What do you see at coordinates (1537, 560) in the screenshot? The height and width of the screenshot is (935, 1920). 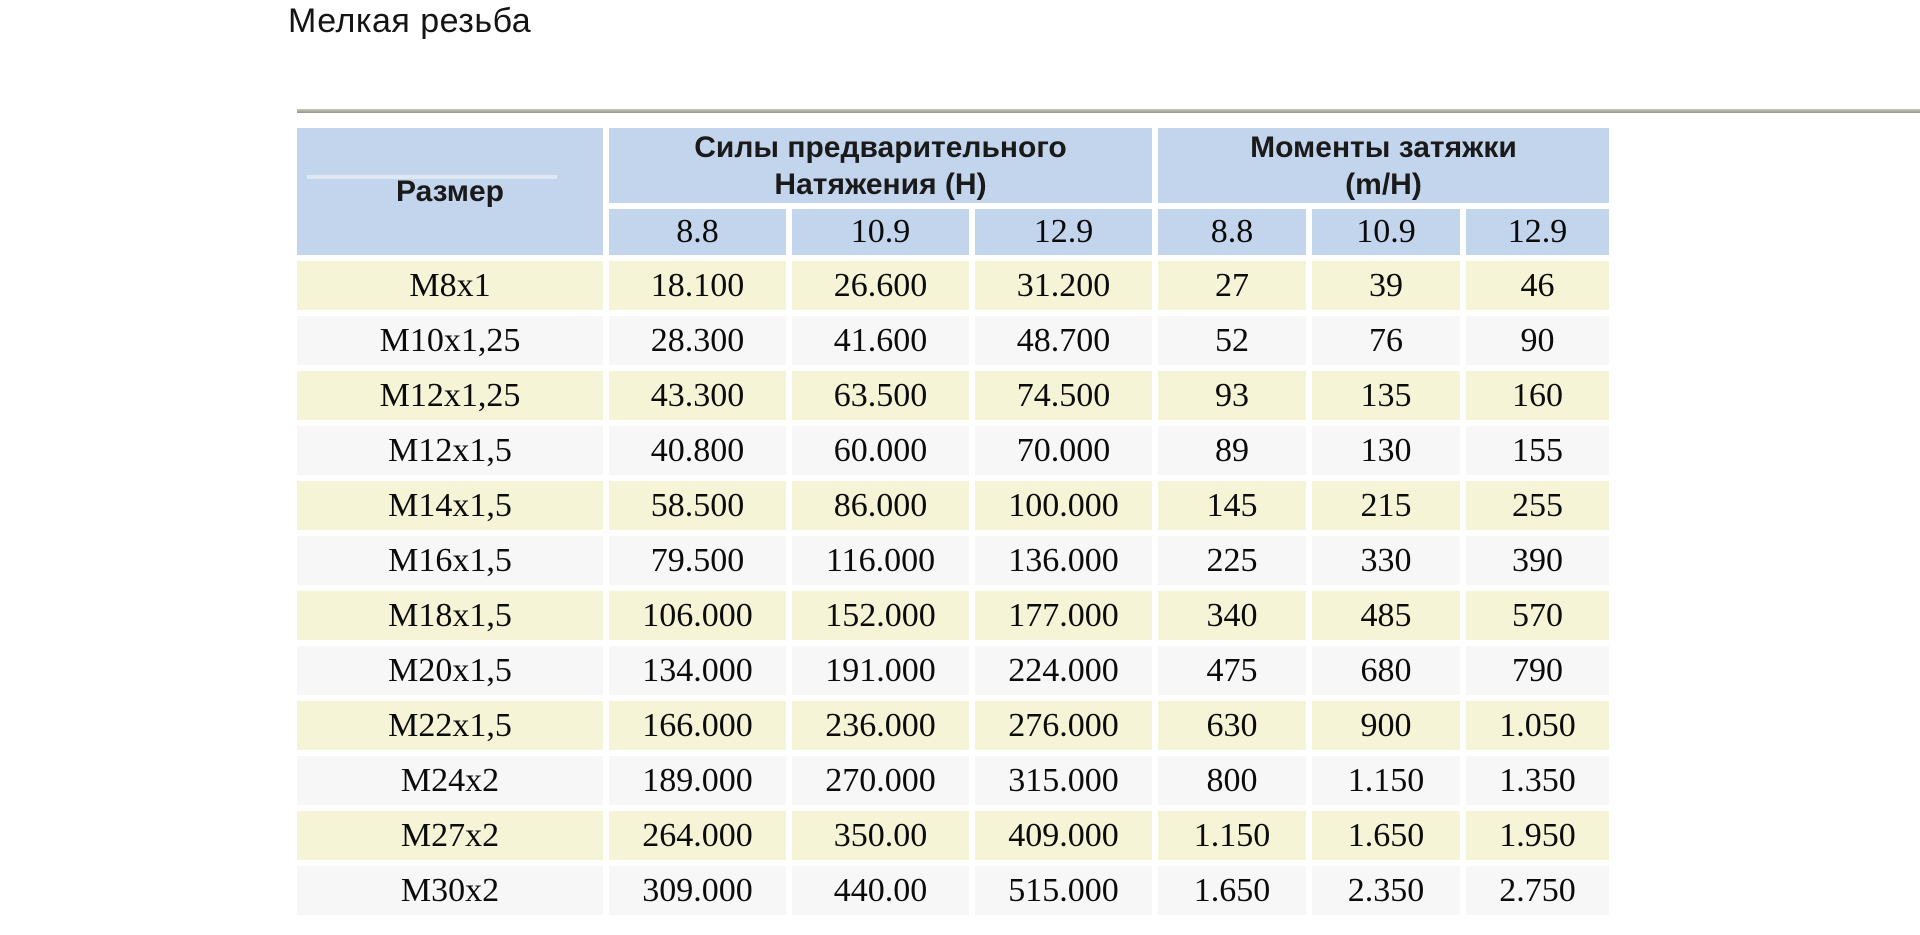 I see `value-cell: 390` at bounding box center [1537, 560].